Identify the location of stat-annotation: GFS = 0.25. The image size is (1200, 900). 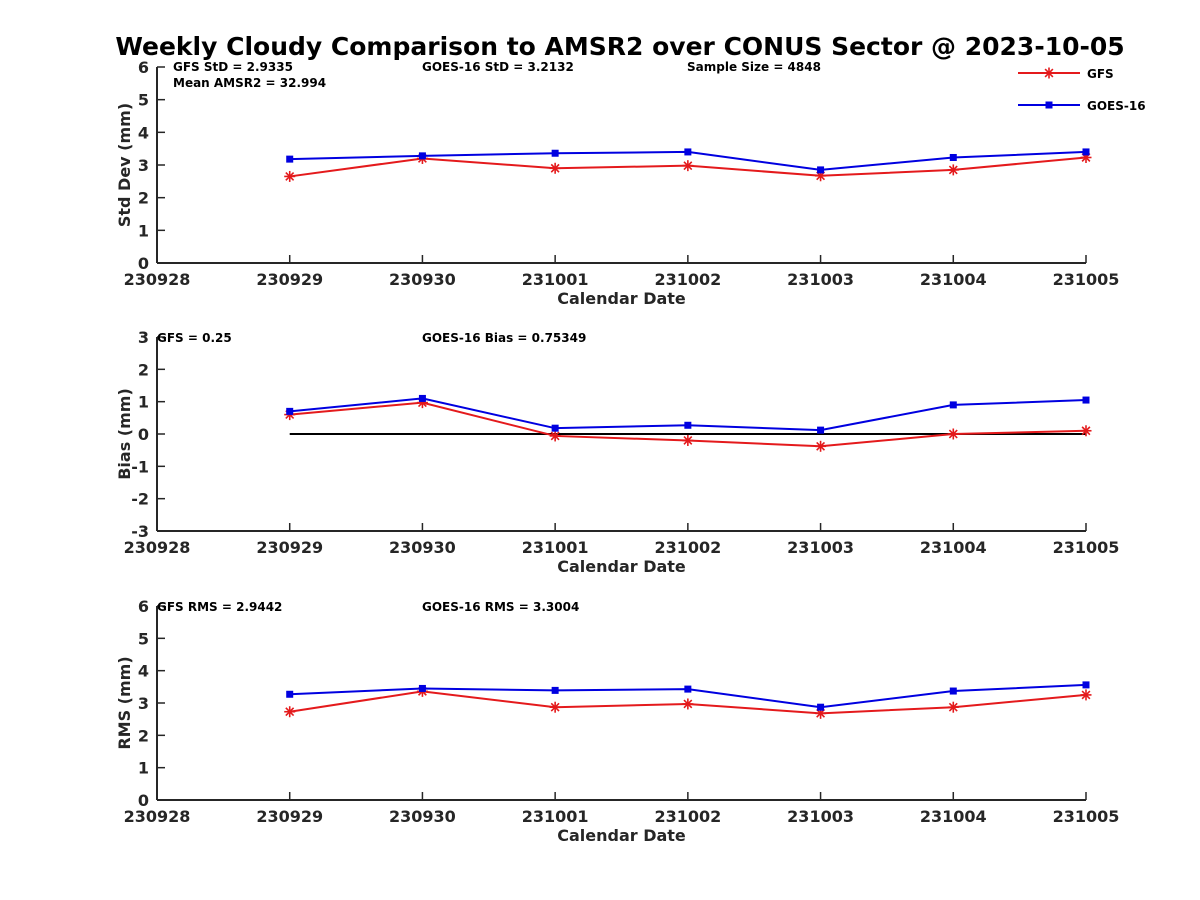
(194, 338).